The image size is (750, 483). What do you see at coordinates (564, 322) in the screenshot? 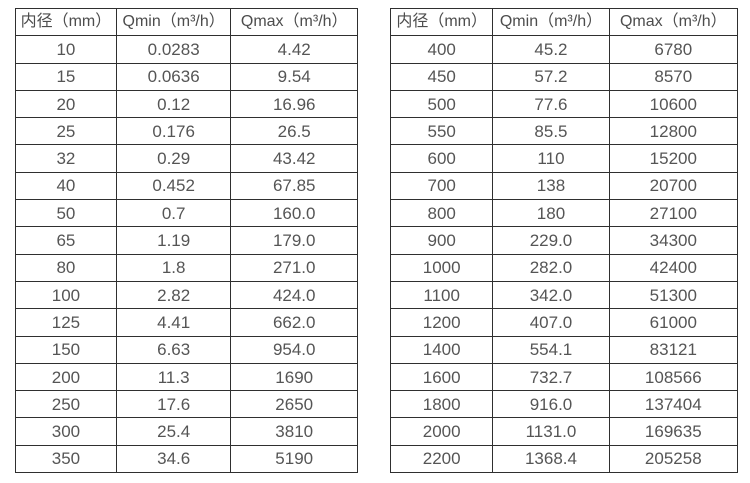
I see `table-row: 1200 407.0 61000` at bounding box center [564, 322].